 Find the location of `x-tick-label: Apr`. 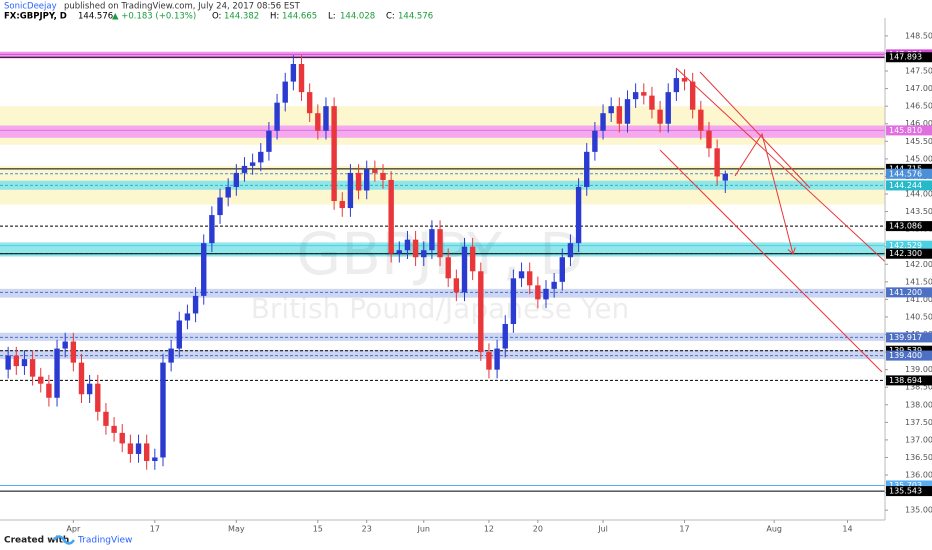

x-tick-label: Apr is located at coordinates (73, 529).